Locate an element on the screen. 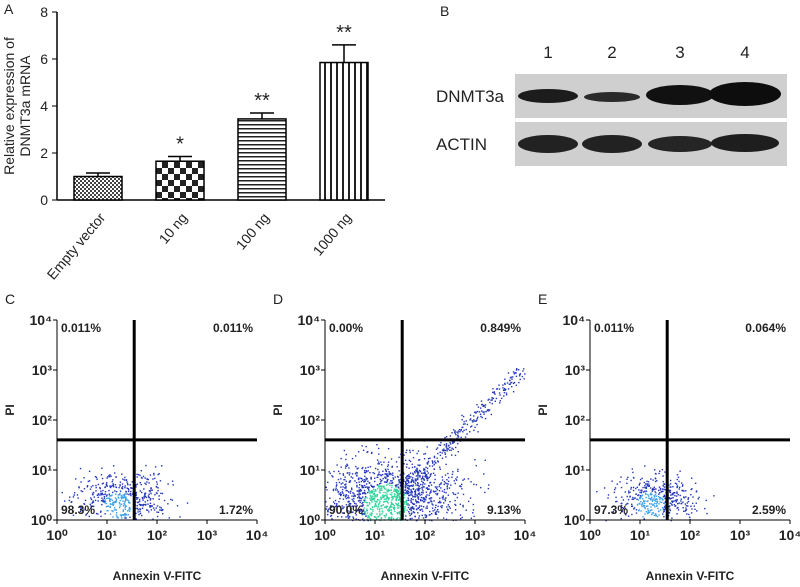  row-label: DNMT3a is located at coordinates (470, 96).